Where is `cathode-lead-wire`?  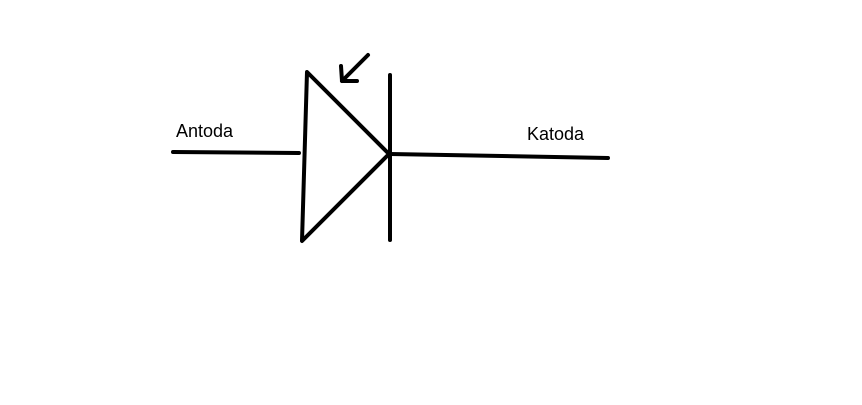 cathode-lead-wire is located at coordinates (499, 156).